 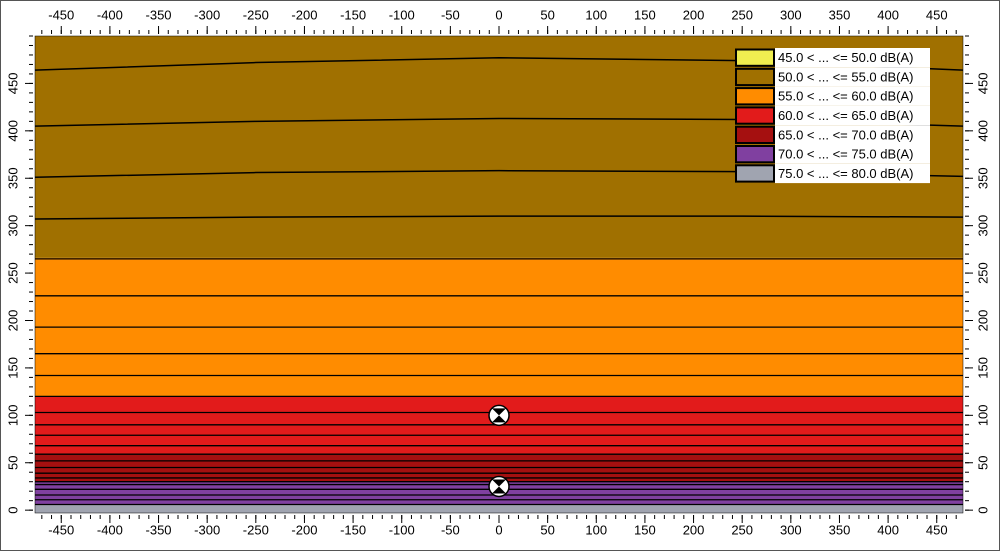 I want to click on legend-label: 65.0 < ... <= 70.0 dB(A), so click(x=846, y=134).